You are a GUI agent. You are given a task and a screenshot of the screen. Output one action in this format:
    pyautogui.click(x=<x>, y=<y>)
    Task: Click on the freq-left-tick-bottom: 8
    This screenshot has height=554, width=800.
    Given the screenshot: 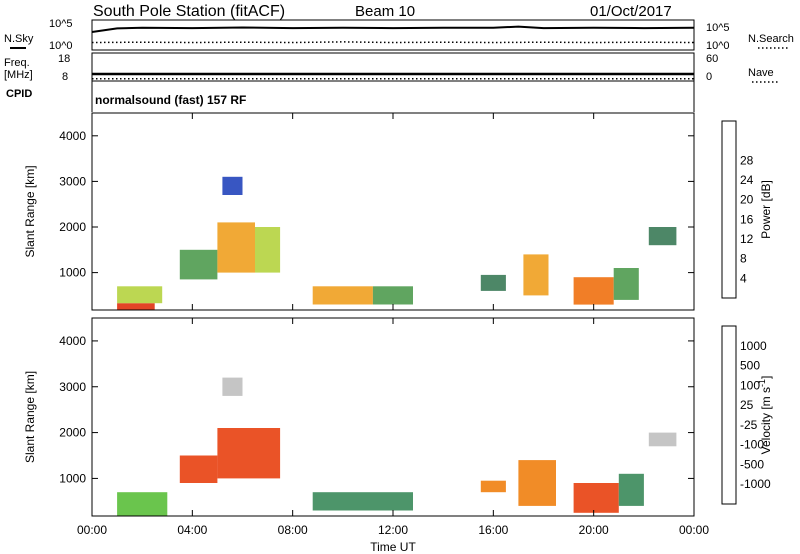 What is the action you would take?
    pyautogui.click(x=65, y=77)
    